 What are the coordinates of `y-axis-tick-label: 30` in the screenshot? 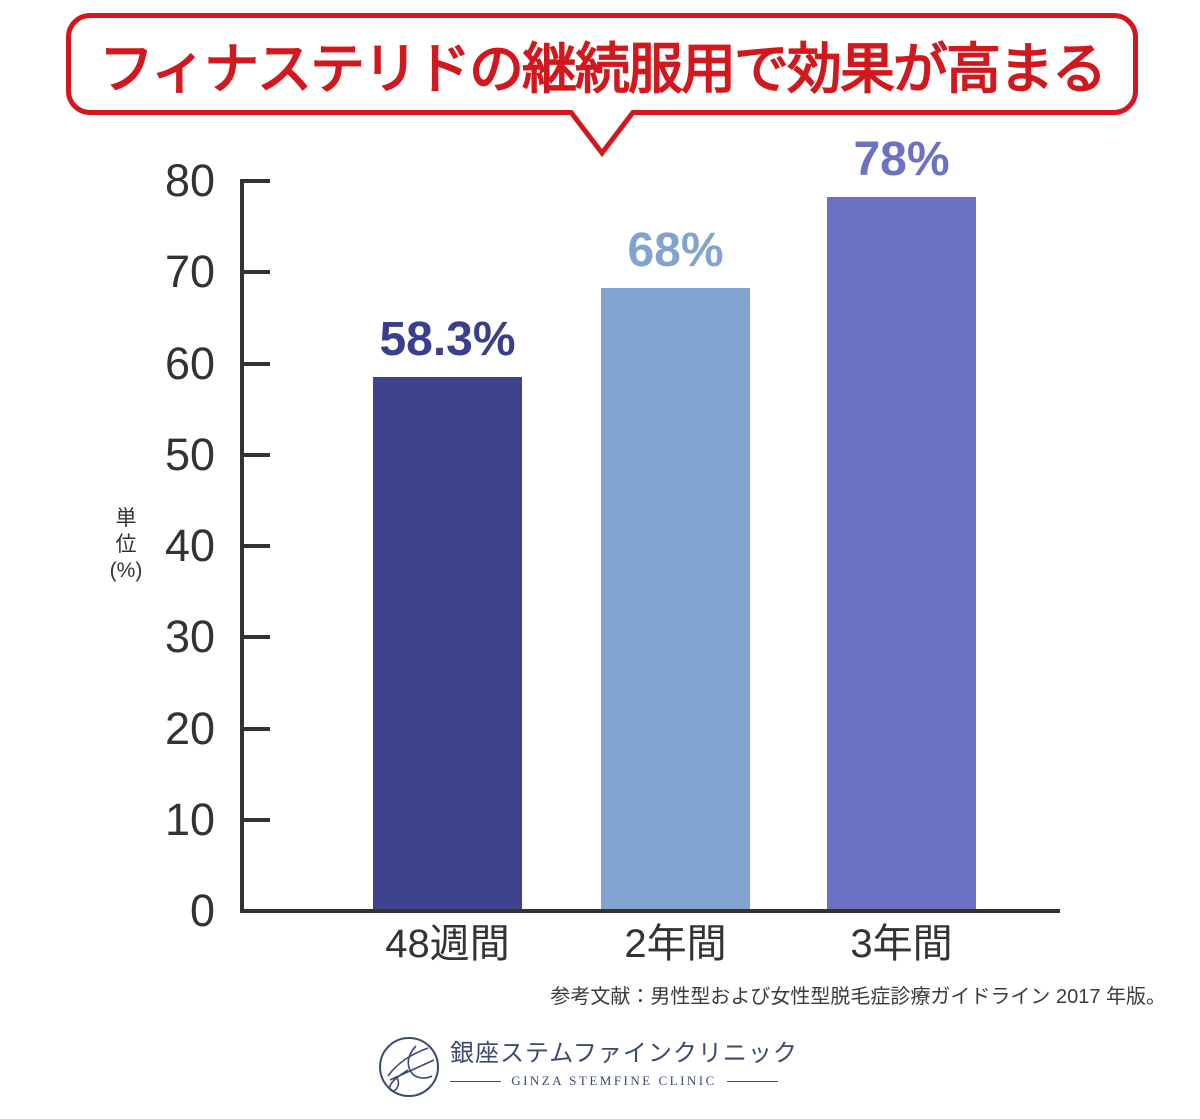 It's located at (189, 637).